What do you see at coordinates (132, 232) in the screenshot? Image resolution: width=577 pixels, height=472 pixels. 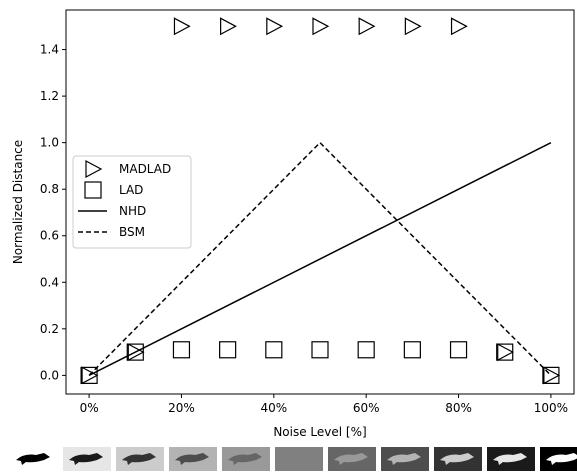 I see `legend-label: BSM` at bounding box center [132, 232].